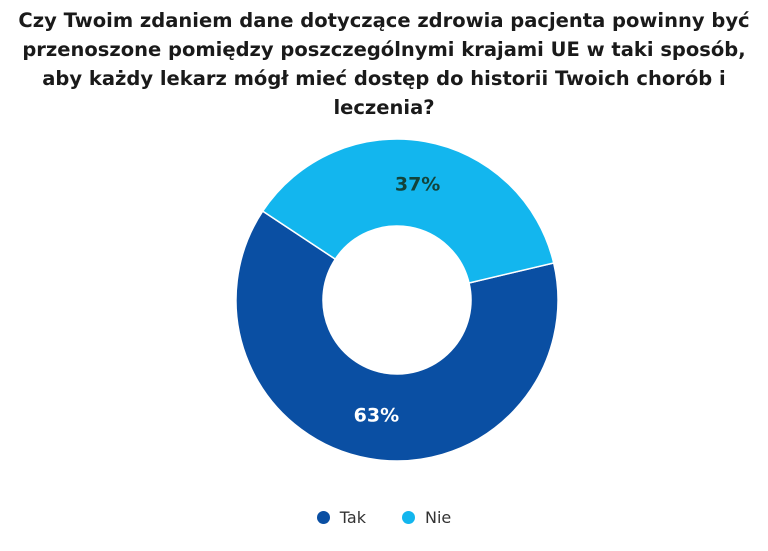 The image size is (768, 551). I want to click on data-label-tak: 63%, so click(376, 416).